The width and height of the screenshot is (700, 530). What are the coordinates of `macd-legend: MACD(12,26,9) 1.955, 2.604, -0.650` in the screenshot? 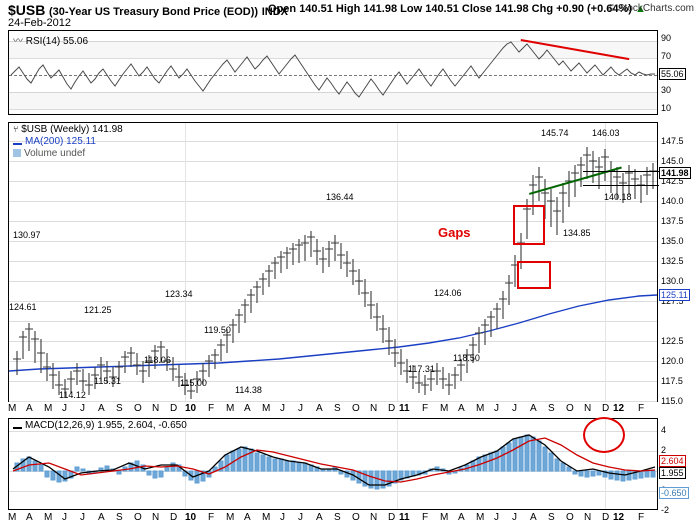 It's located at (100, 425).